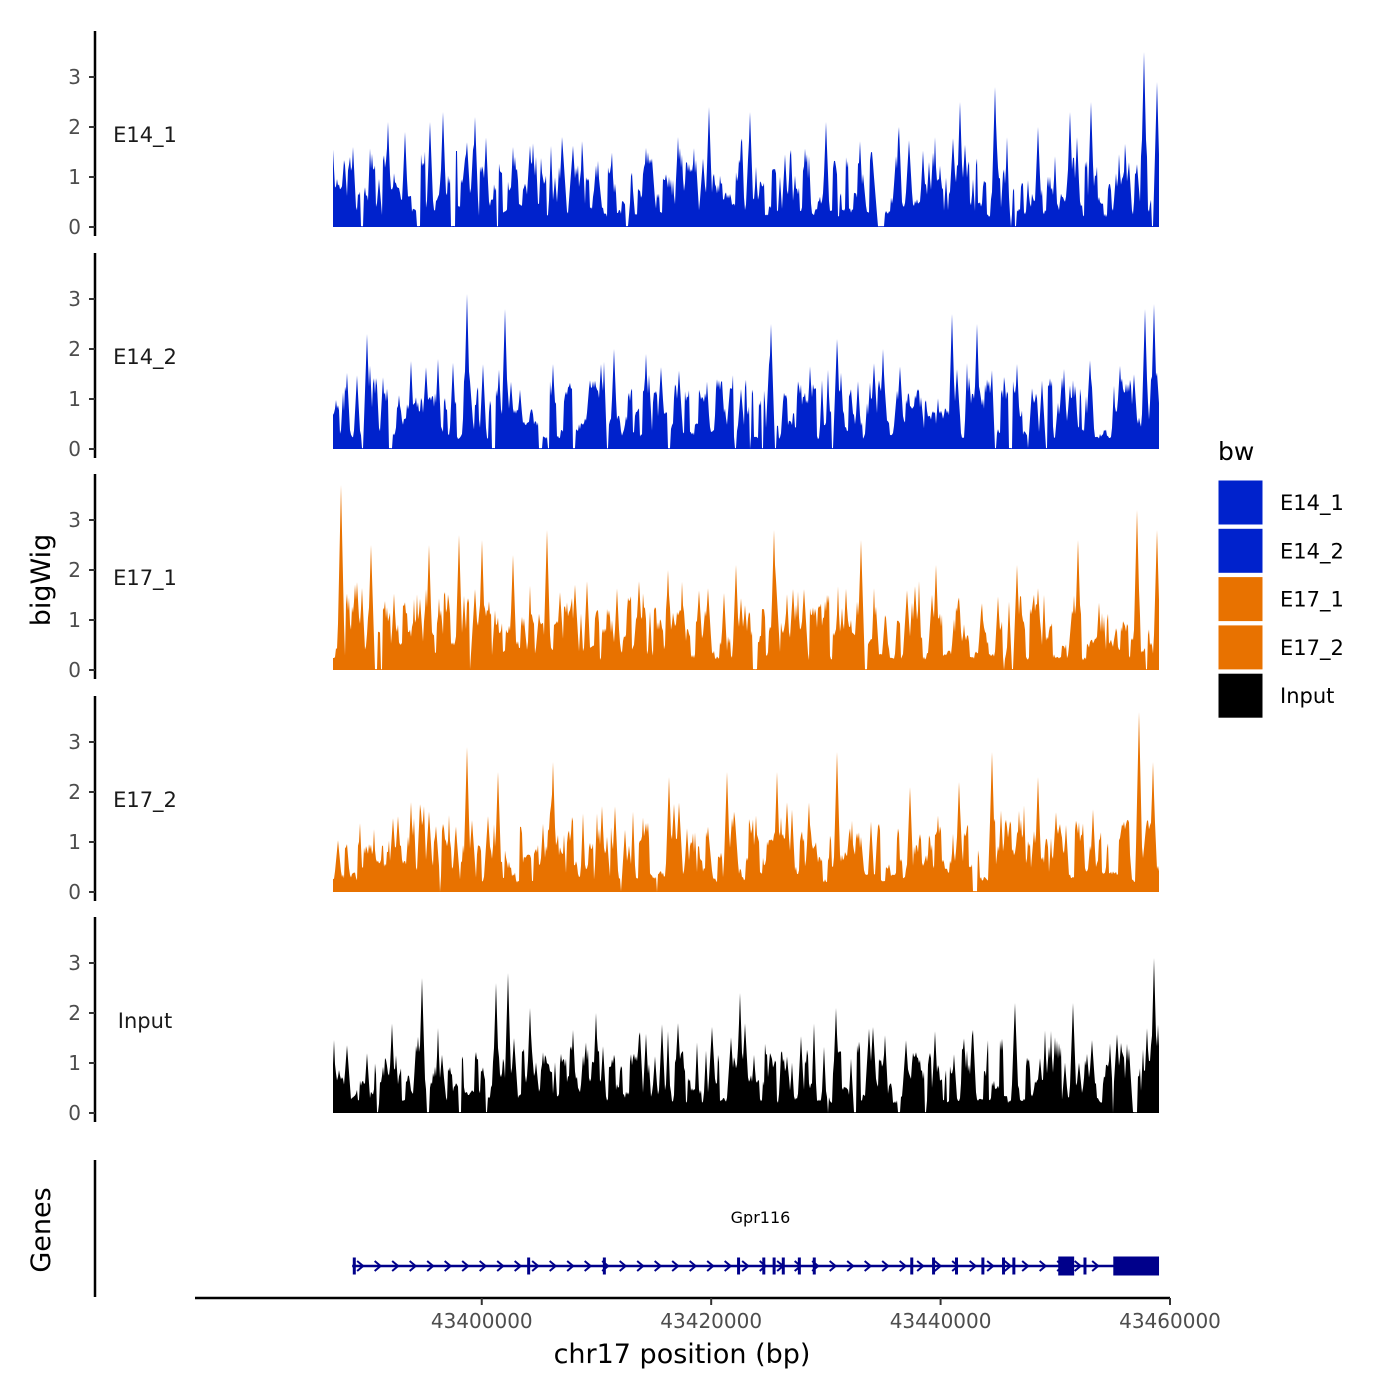  I want to click on legend-label: E17_1, so click(1312, 600).